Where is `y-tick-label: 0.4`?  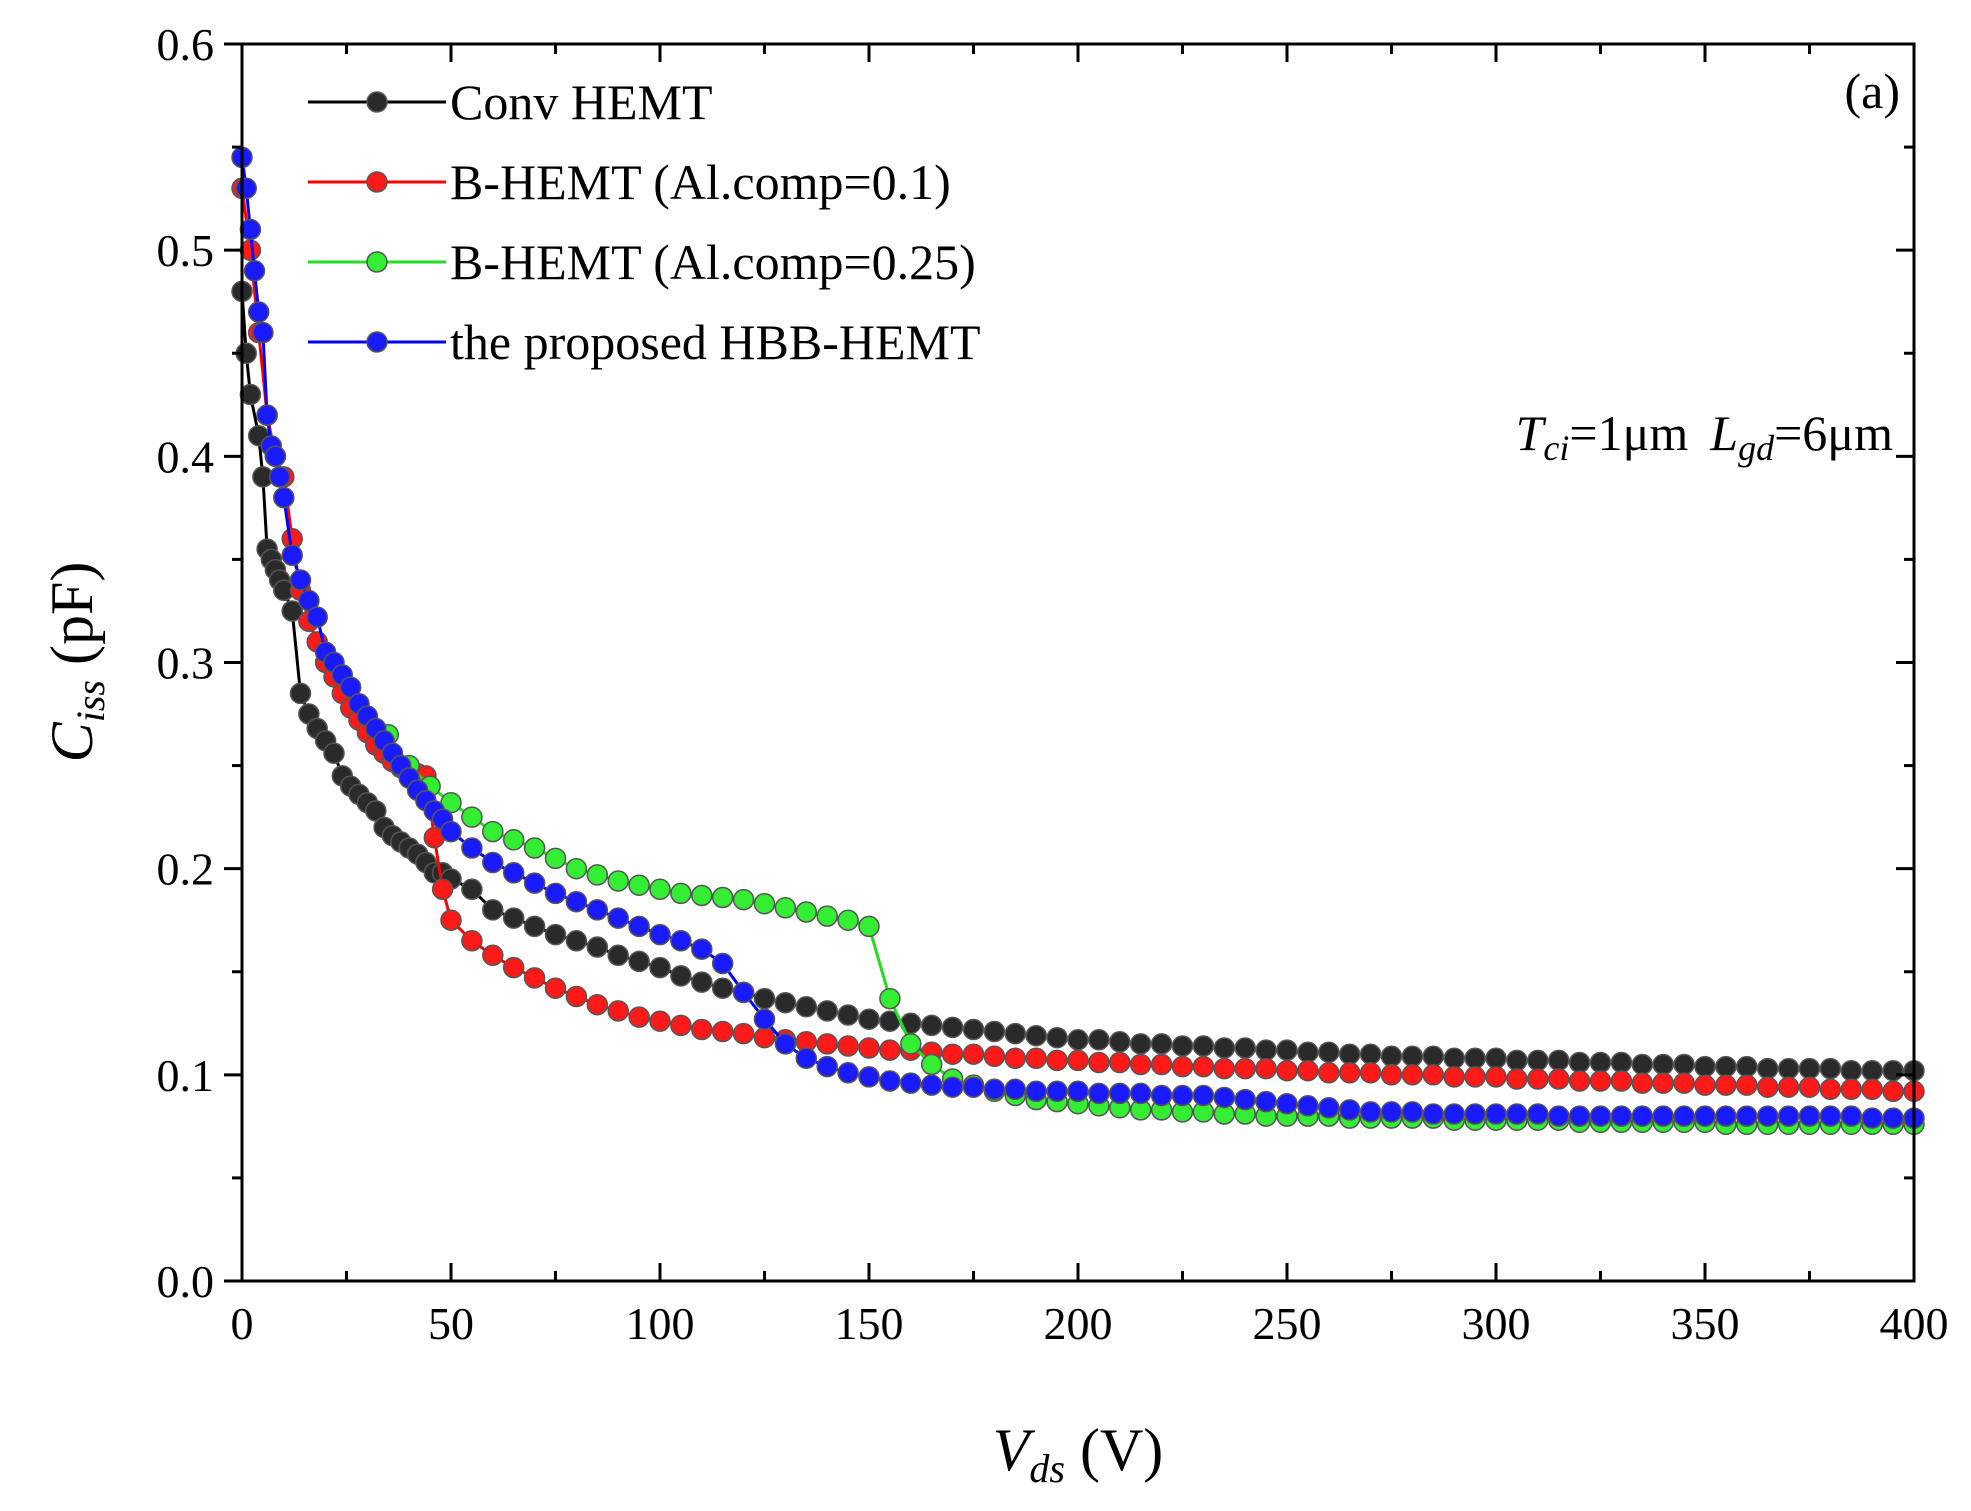 y-tick-label: 0.4 is located at coordinates (186, 456).